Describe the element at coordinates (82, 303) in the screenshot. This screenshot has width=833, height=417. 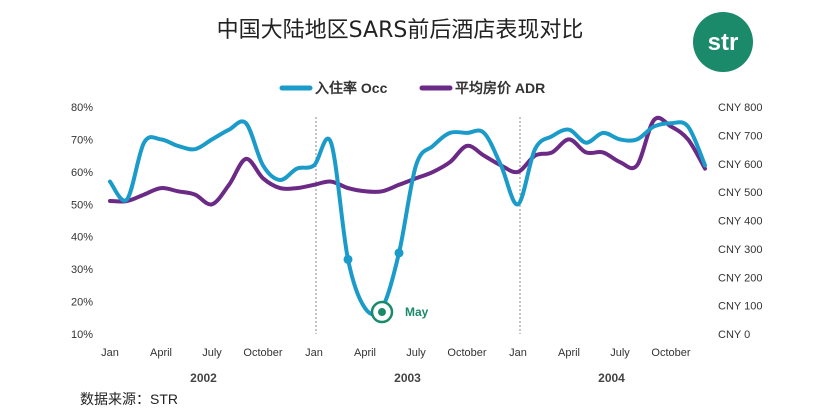
I see `y-left-tick-label: 20%` at that location.